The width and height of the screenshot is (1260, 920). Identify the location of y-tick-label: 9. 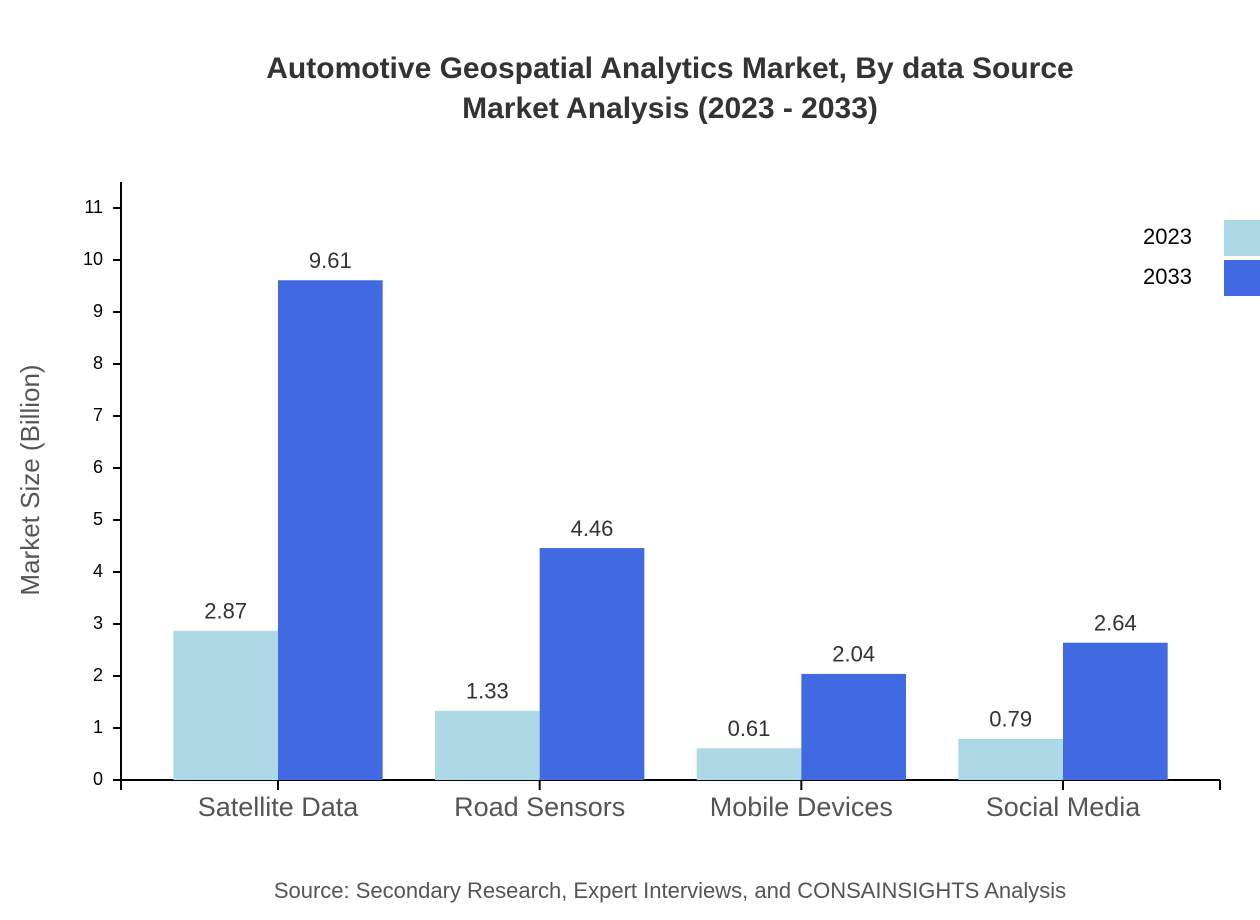
(98, 311).